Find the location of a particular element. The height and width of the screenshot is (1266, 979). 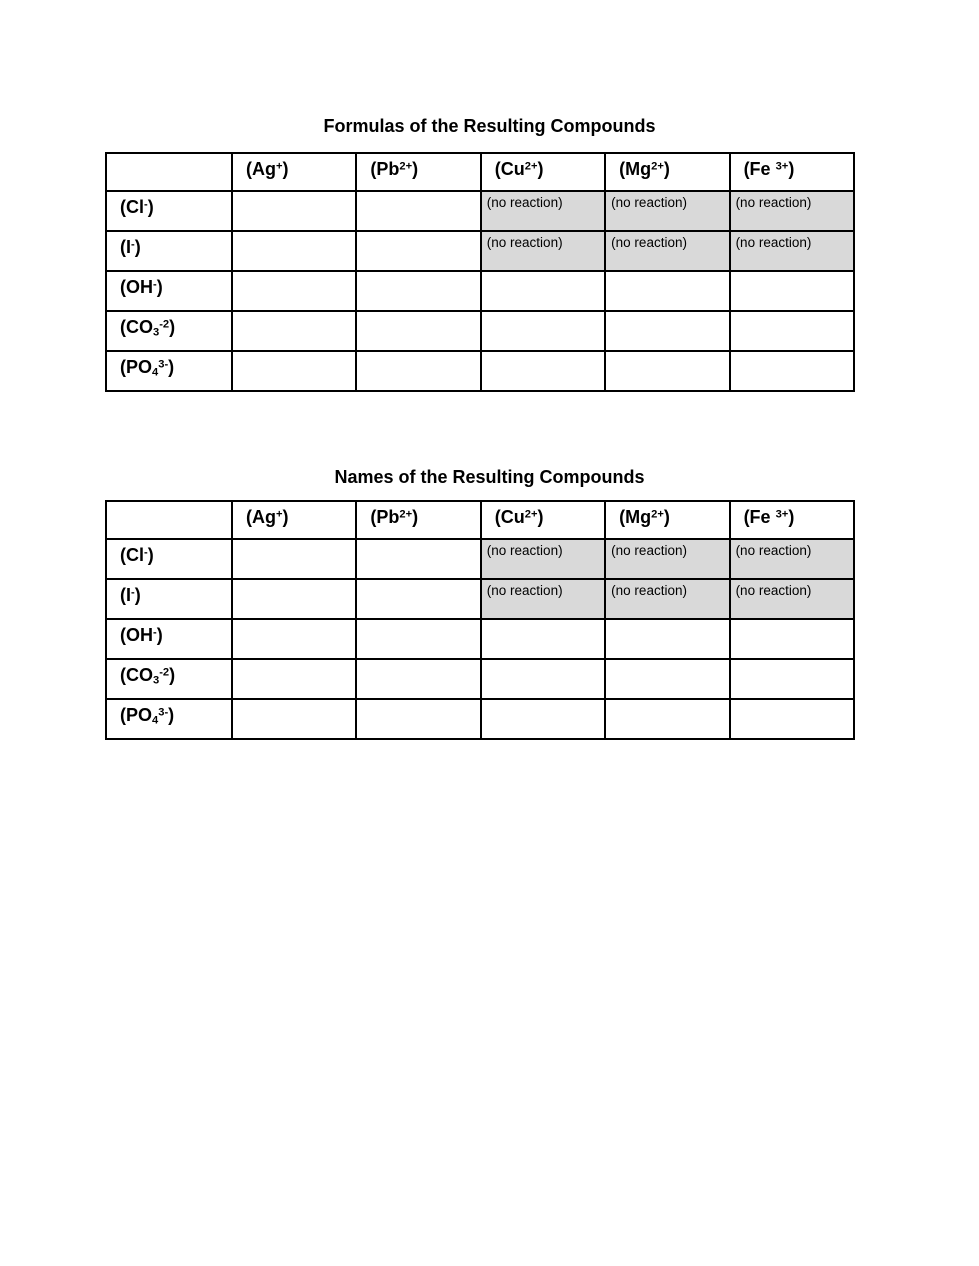

formulas-header-row: (Ag+) (Pb2+) (Cu2+) (Mg2+) (Fe 3+) is located at coordinates (480, 172).